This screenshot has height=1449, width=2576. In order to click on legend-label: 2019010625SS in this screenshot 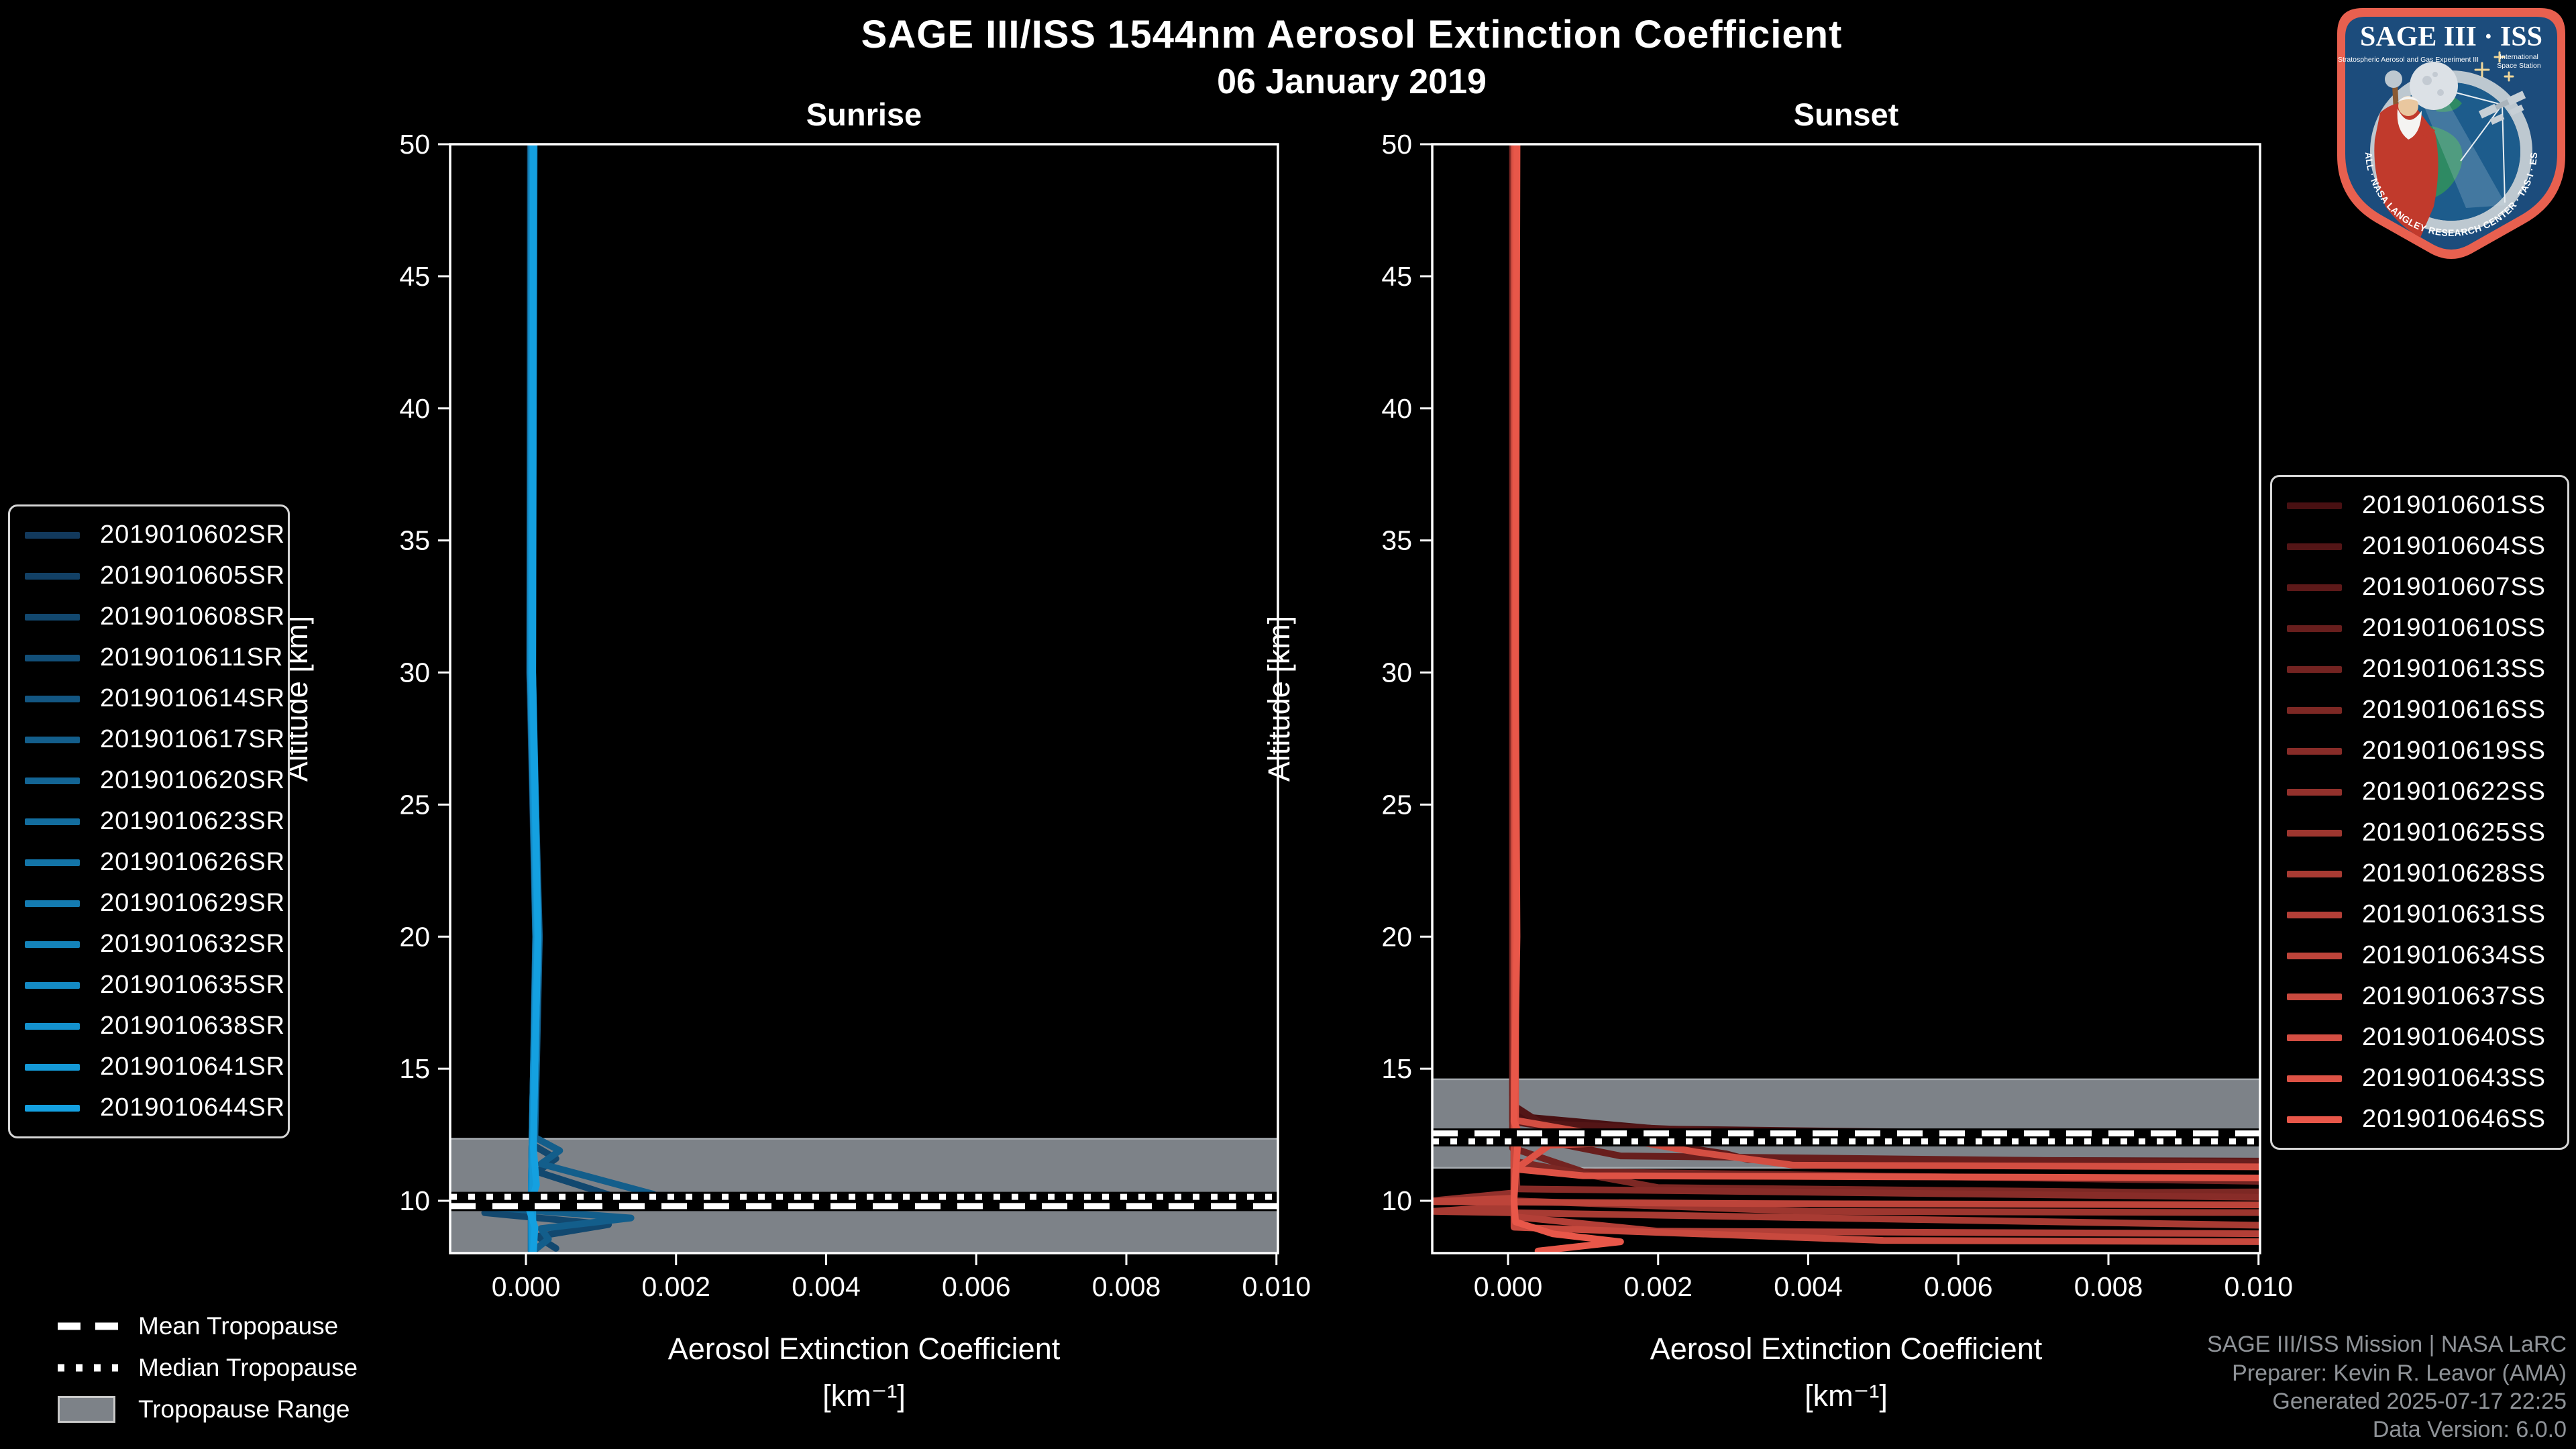, I will do `click(2454, 832)`.